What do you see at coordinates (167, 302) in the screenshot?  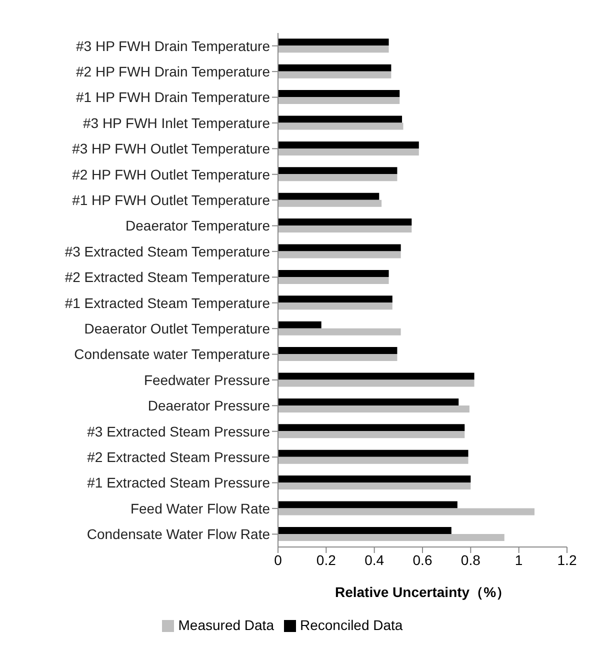 I see `y-tick-label: #1 Extracted Steam Temperature` at bounding box center [167, 302].